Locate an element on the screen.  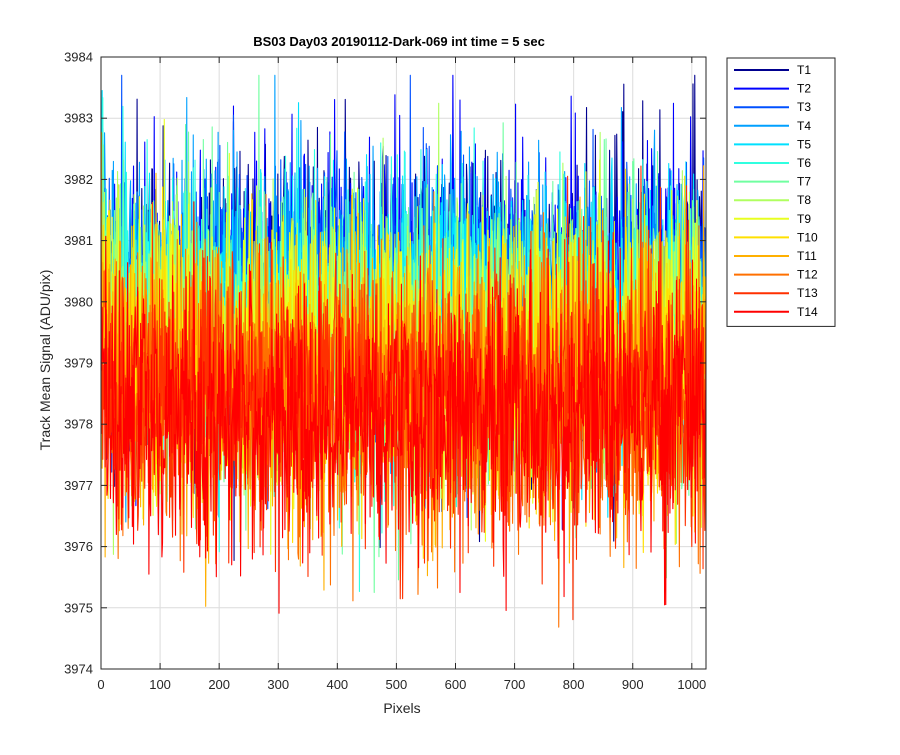
x-tick-label: 500 is located at coordinates (397, 684).